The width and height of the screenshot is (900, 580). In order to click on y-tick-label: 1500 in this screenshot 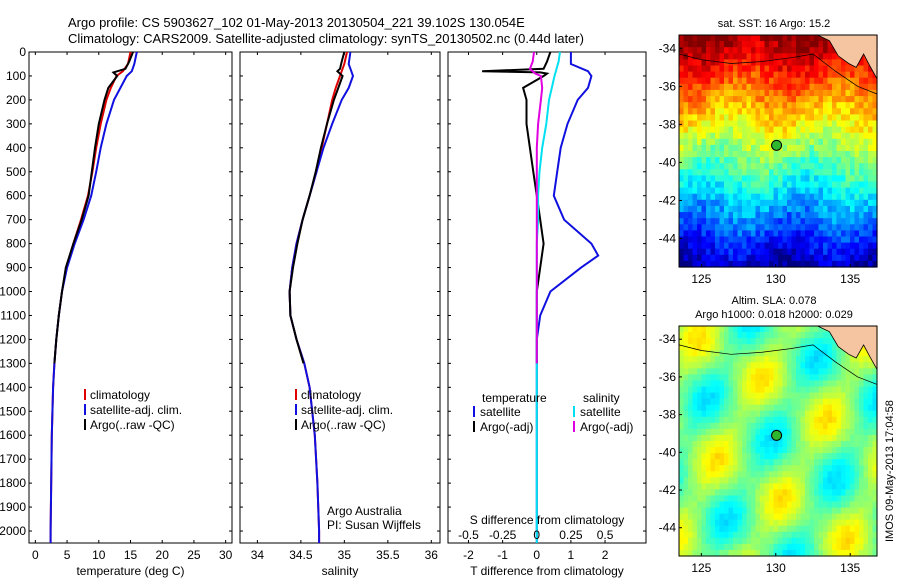, I will do `click(13, 411)`.